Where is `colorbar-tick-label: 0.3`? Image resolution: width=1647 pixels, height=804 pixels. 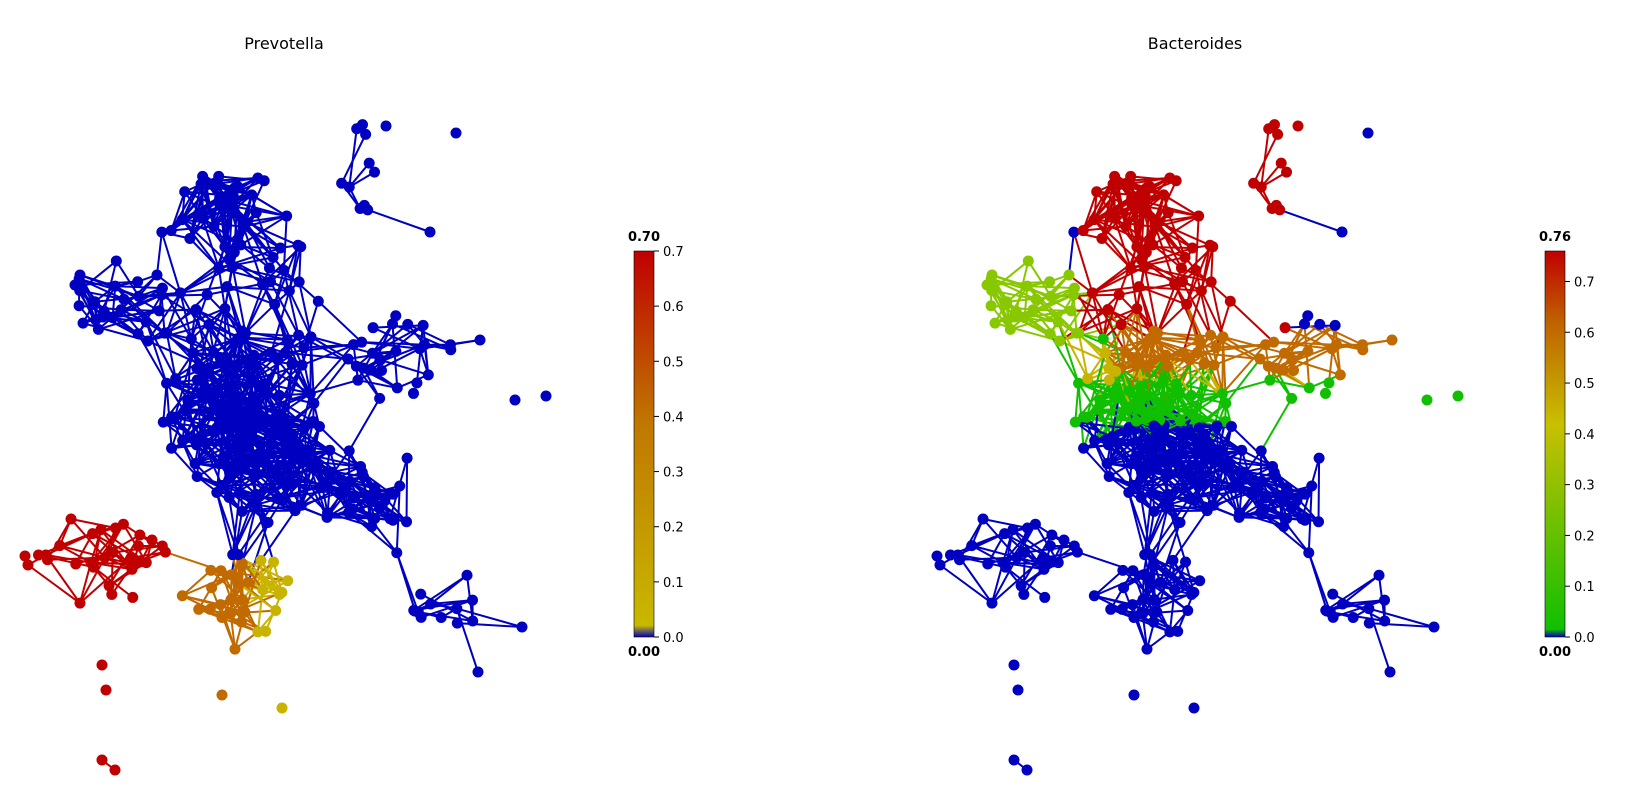
colorbar-tick-label: 0.3 is located at coordinates (673, 473).